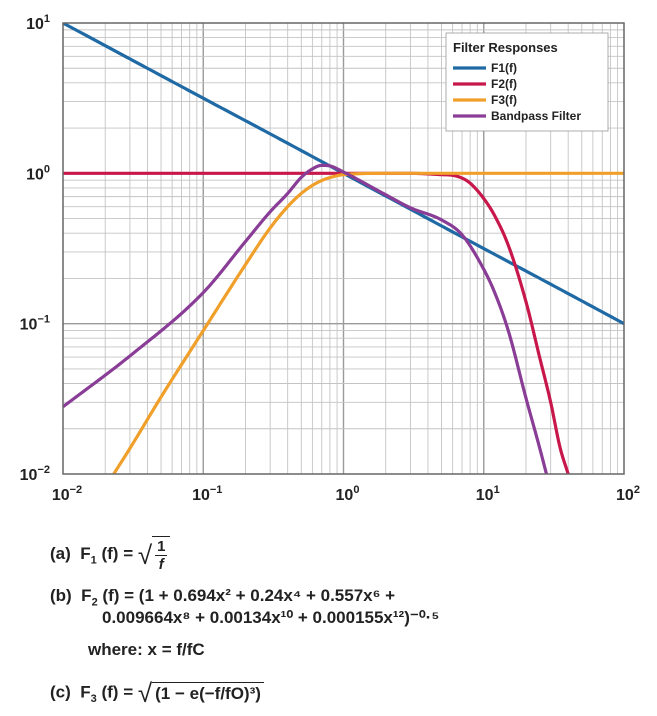  Describe the element at coordinates (119, 553) in the screenshot. I see `equation-a-arg: (f) =` at that location.